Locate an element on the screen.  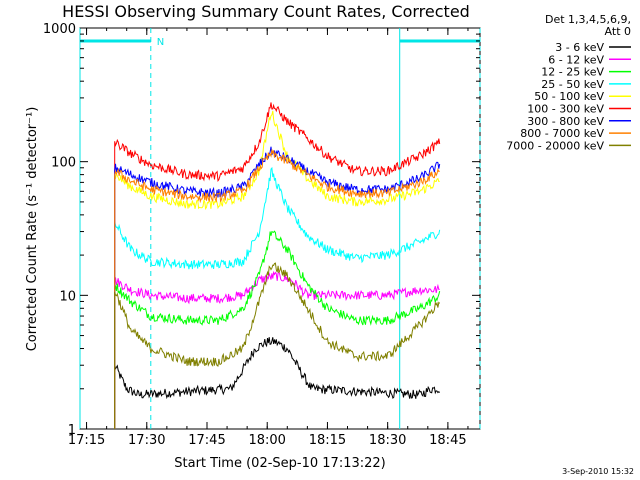
legend-label-7000-20000-kev: 7000 - 20000 keV is located at coordinates (555, 145).